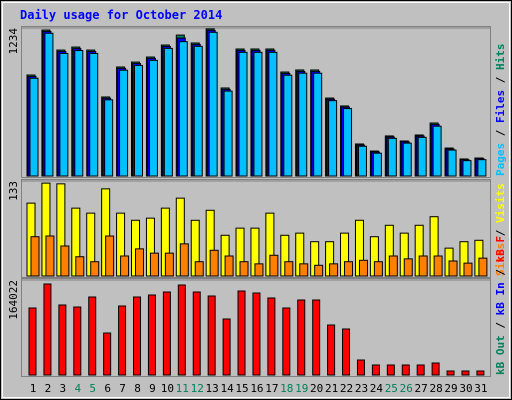 The width and height of the screenshot is (512, 400). What do you see at coordinates (286, 388) in the screenshot?
I see `x-tick-label: 18` at bounding box center [286, 388].